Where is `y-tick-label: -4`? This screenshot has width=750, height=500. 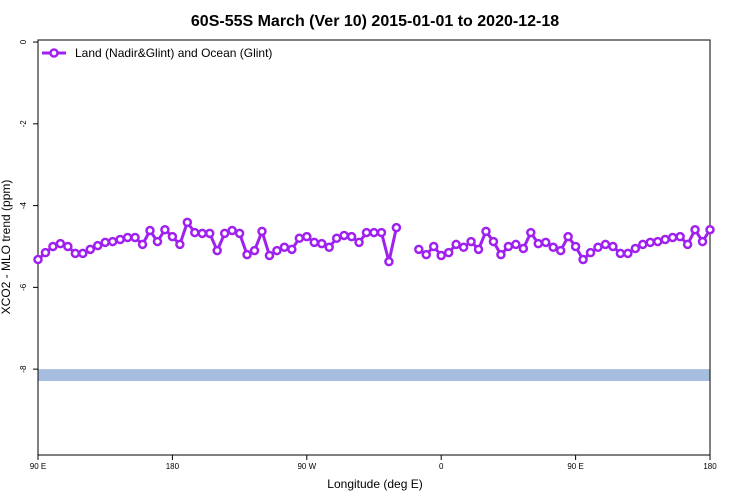
y-tick-label: -4 is located at coordinates (23, 205).